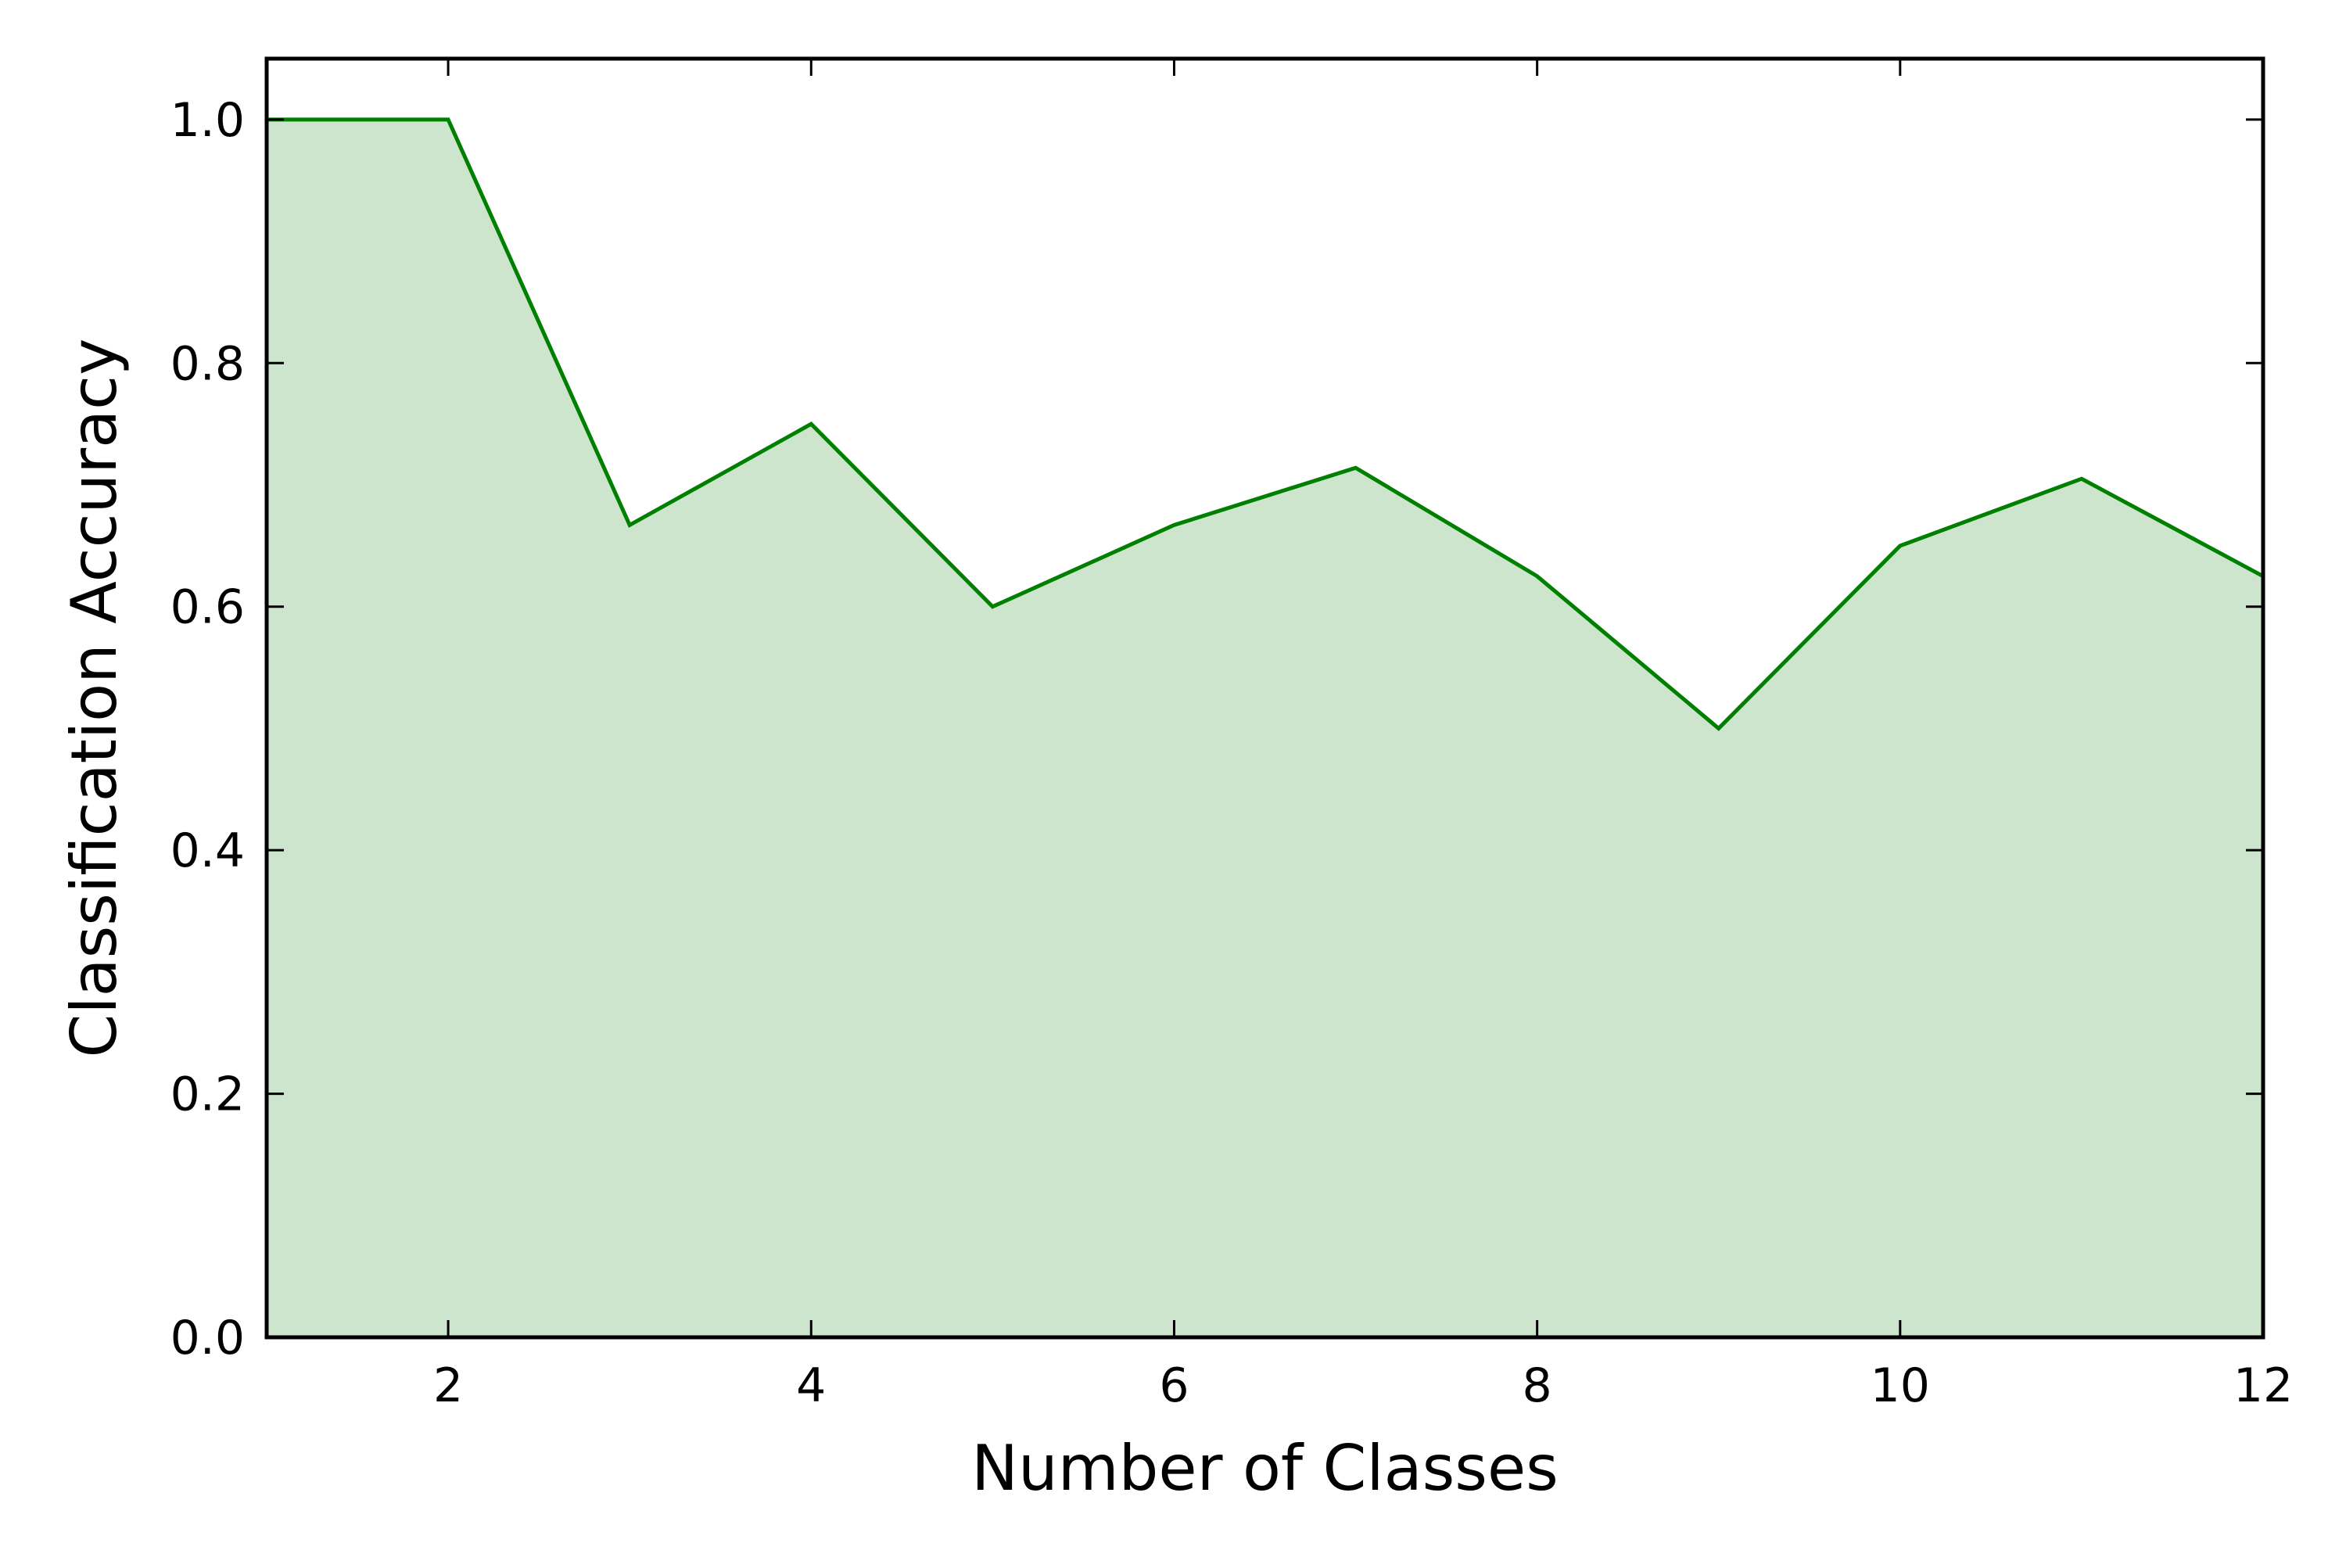  I want to click on y-tick-label: 0.4, so click(208, 850).